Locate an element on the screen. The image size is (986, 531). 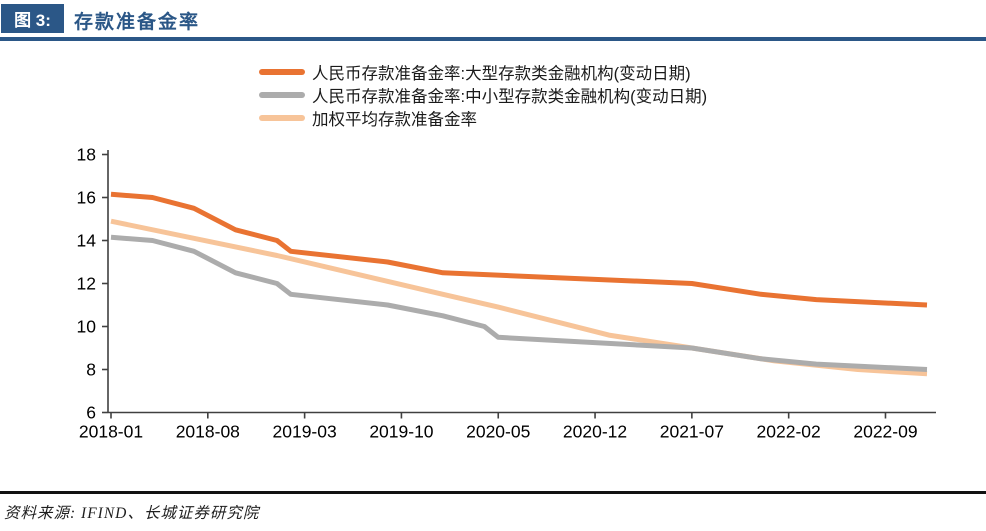
legend-item-small-medium-banks: 人民币存款准备金率:中小型存款类金融机构(变动日期) is located at coordinates (483, 94).